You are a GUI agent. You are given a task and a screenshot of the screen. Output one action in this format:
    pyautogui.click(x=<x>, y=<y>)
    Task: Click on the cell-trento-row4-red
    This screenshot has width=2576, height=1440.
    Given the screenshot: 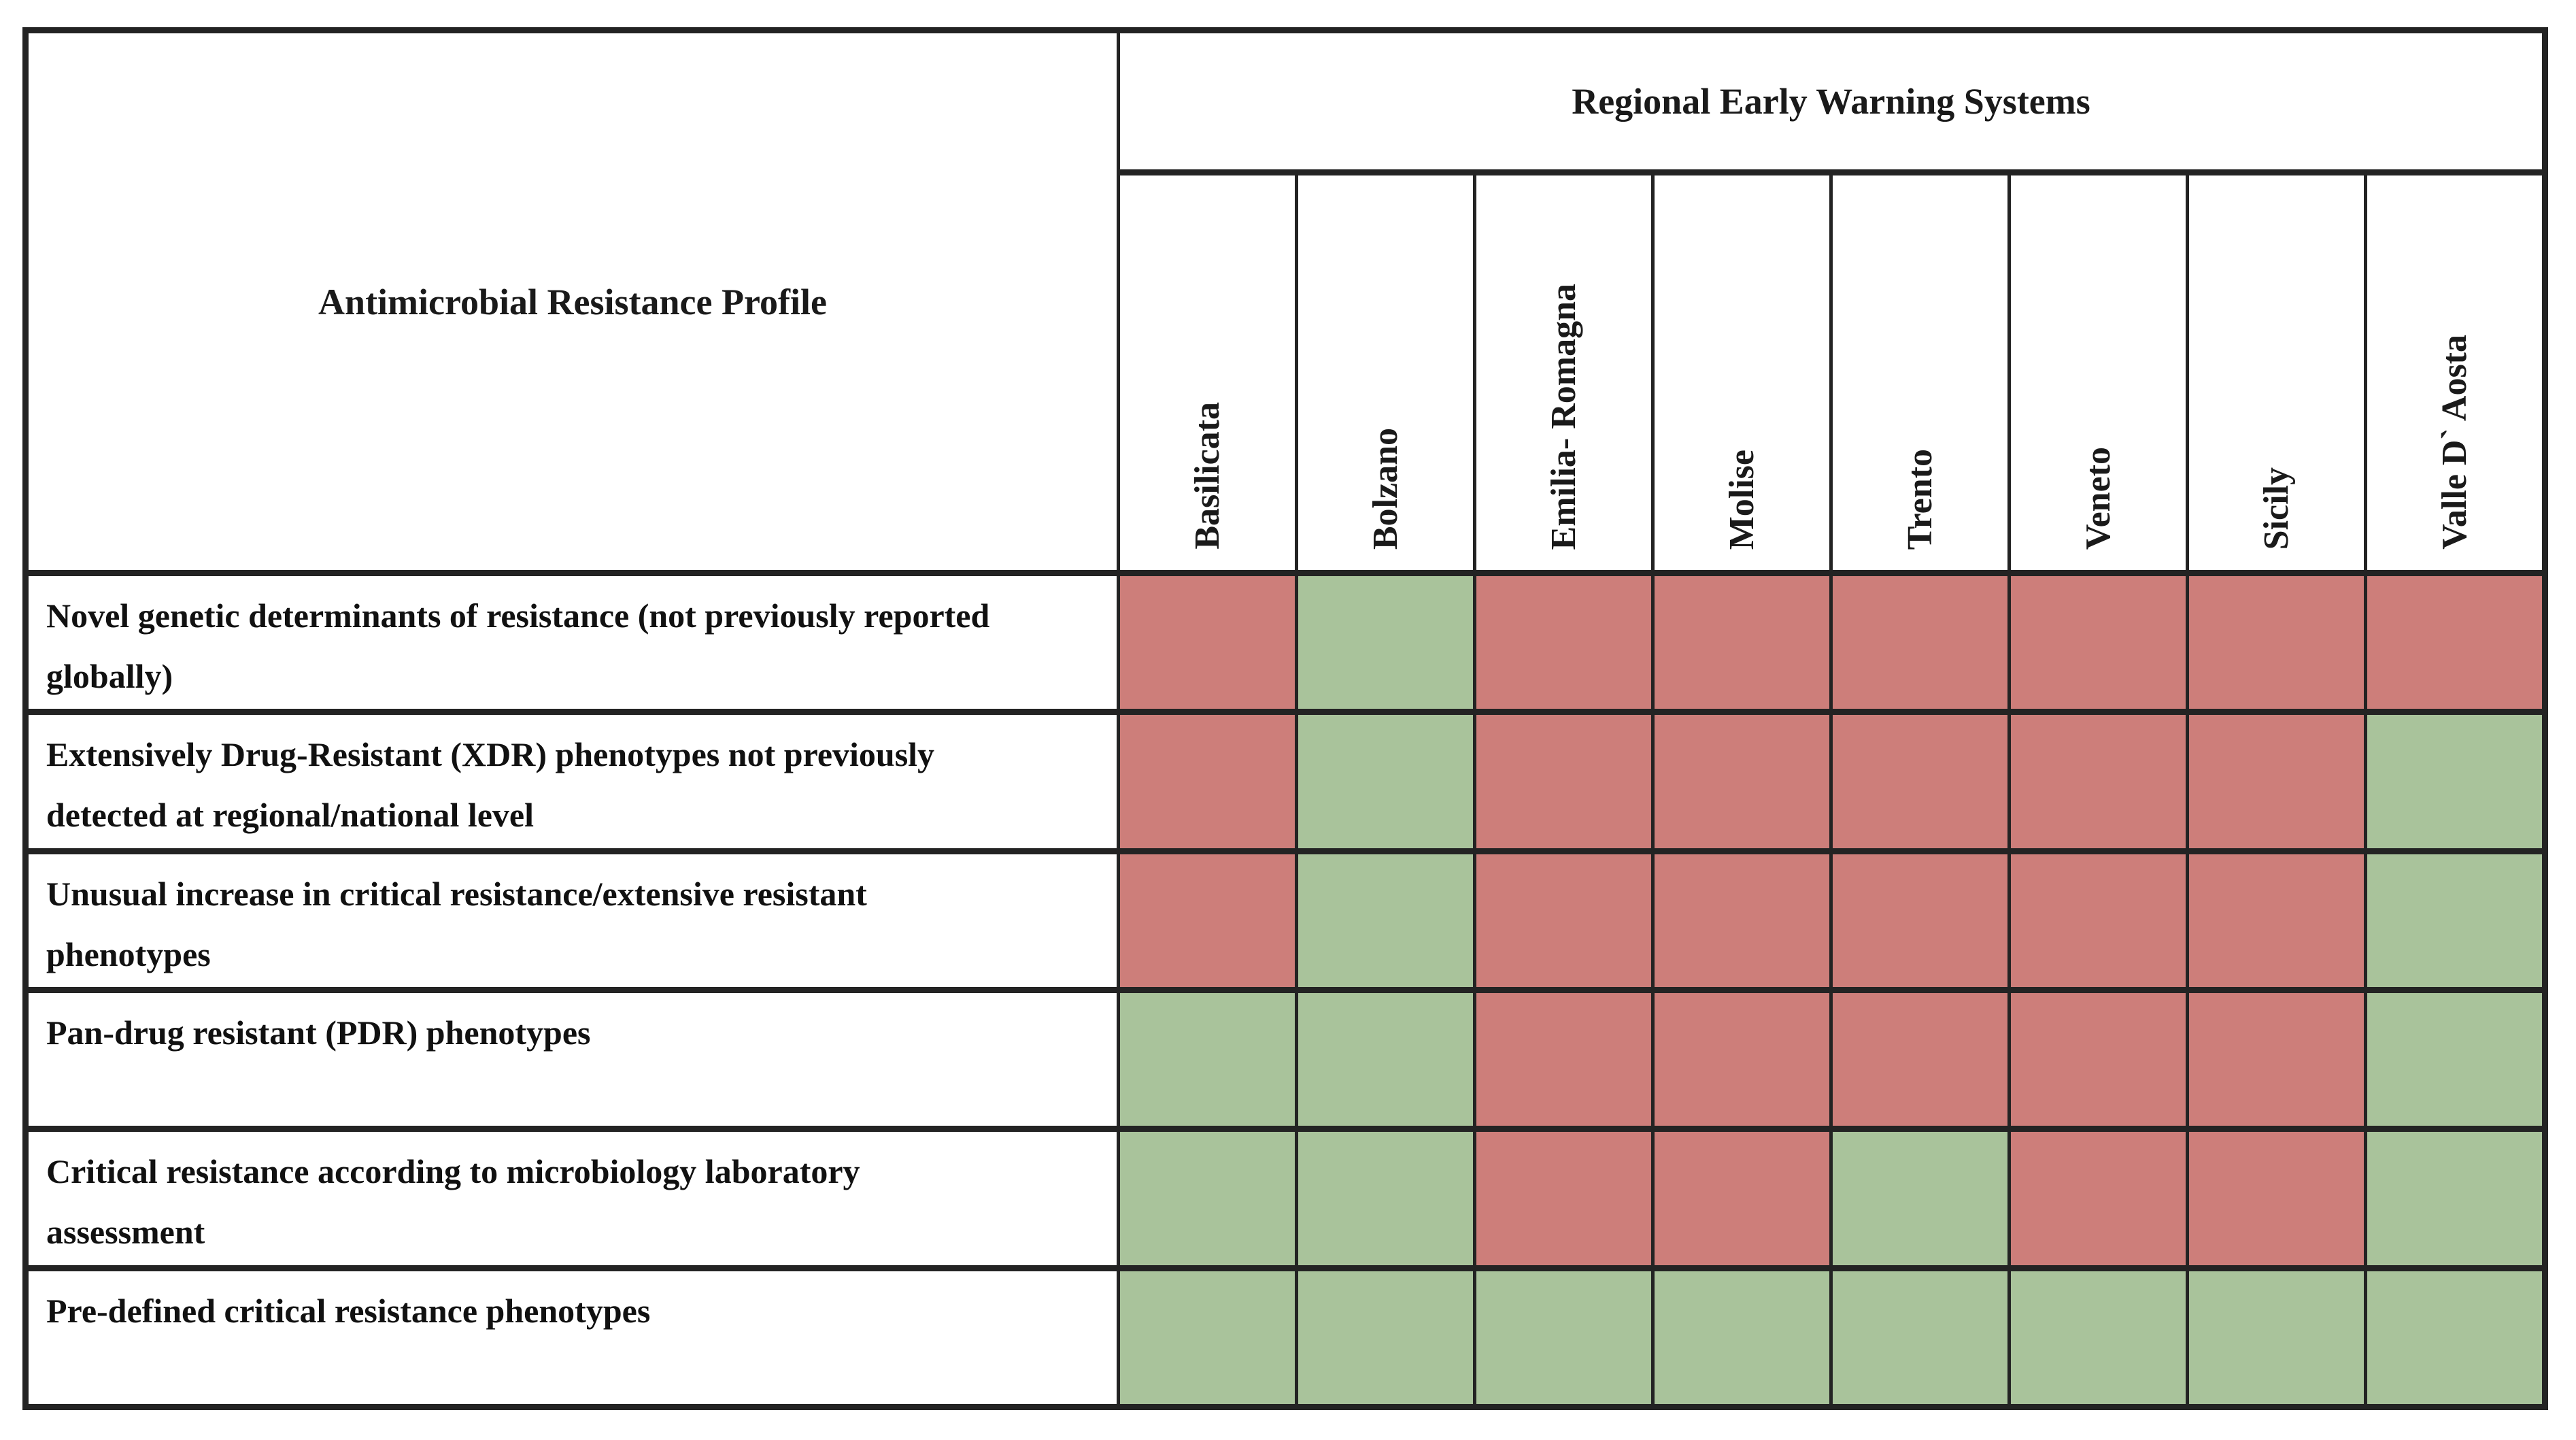 What is the action you would take?
    pyautogui.click(x=1920, y=1059)
    